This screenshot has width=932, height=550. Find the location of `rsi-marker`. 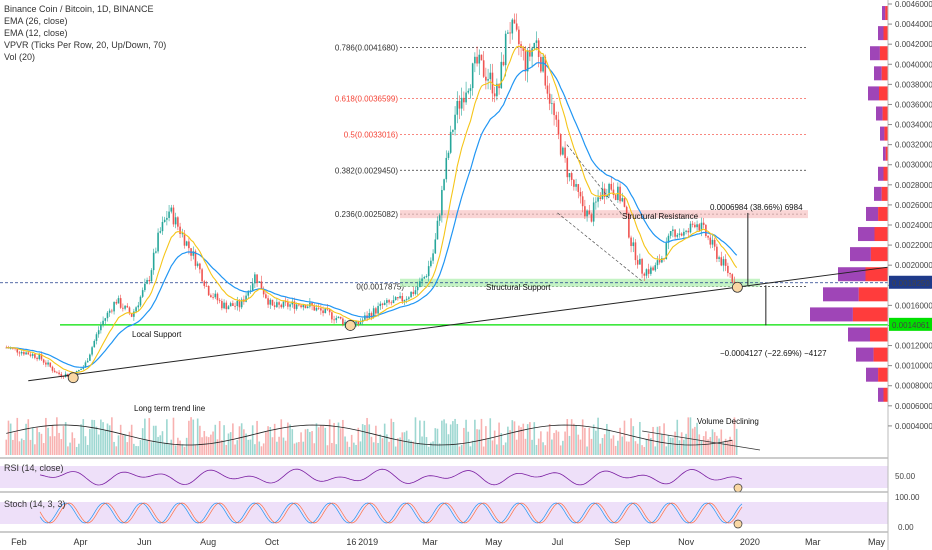

rsi-marker is located at coordinates (738, 488).